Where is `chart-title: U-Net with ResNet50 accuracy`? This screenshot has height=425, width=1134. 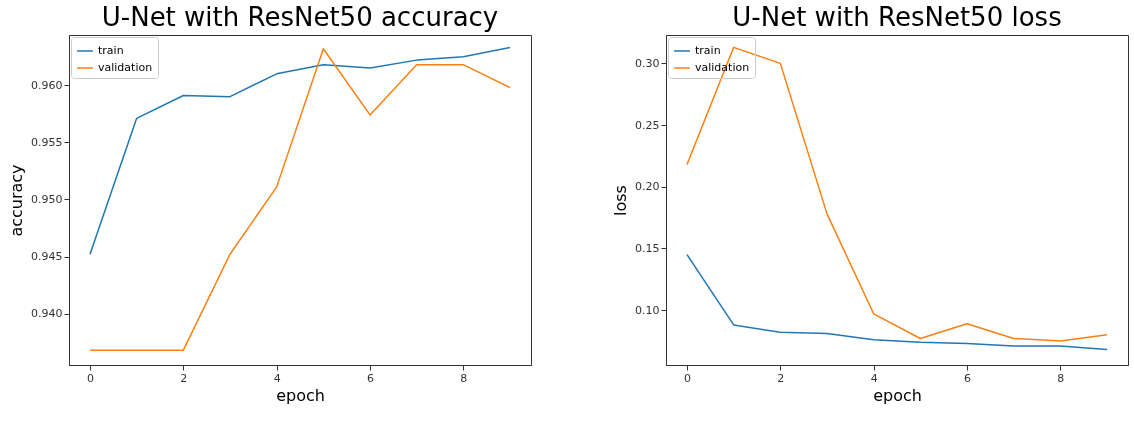
chart-title: U-Net with ResNet50 accuracy is located at coordinates (300, 17).